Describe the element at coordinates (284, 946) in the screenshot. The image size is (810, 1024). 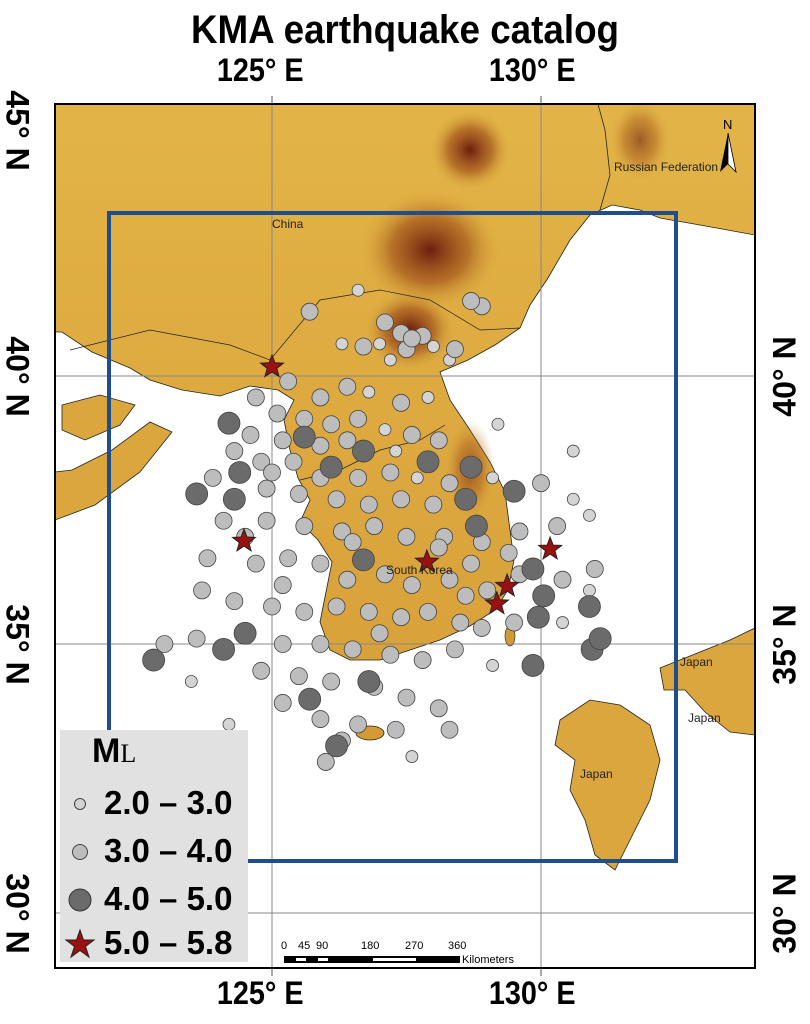
I see `scale-tick: 0` at that location.